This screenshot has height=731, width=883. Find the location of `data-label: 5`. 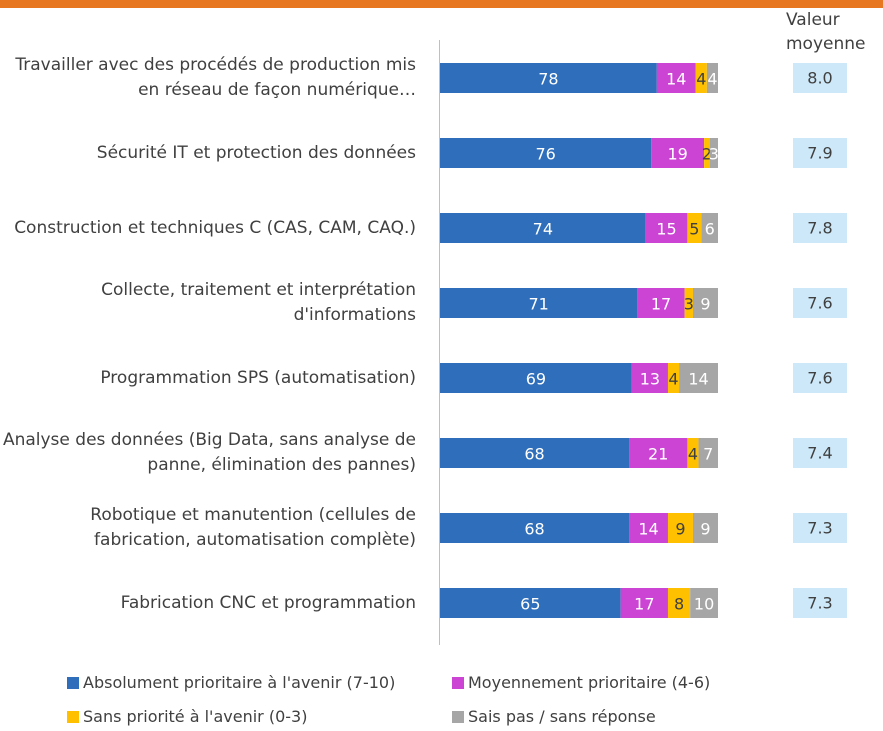

data-label: 5 is located at coordinates (694, 229).